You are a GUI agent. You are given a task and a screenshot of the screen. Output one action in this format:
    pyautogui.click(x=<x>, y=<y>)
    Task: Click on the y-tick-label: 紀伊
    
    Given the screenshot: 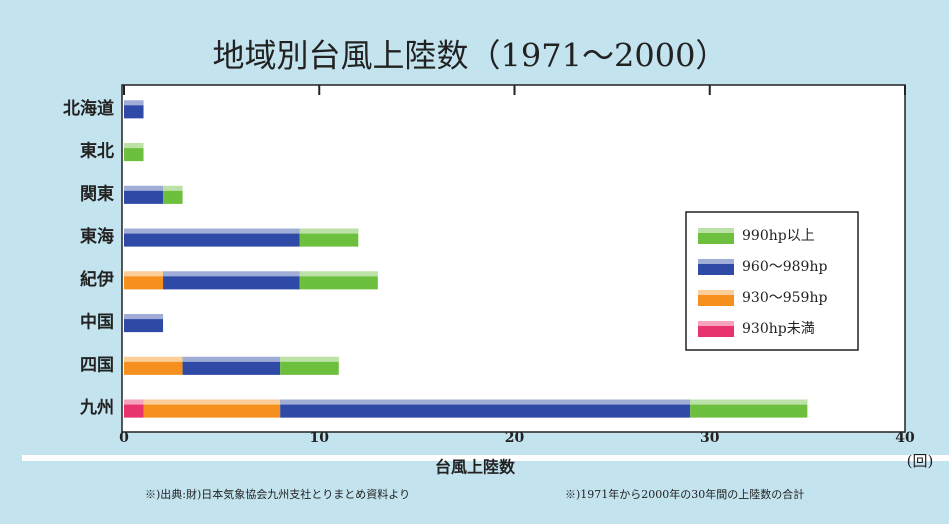 What is the action you would take?
    pyautogui.click(x=97, y=279)
    